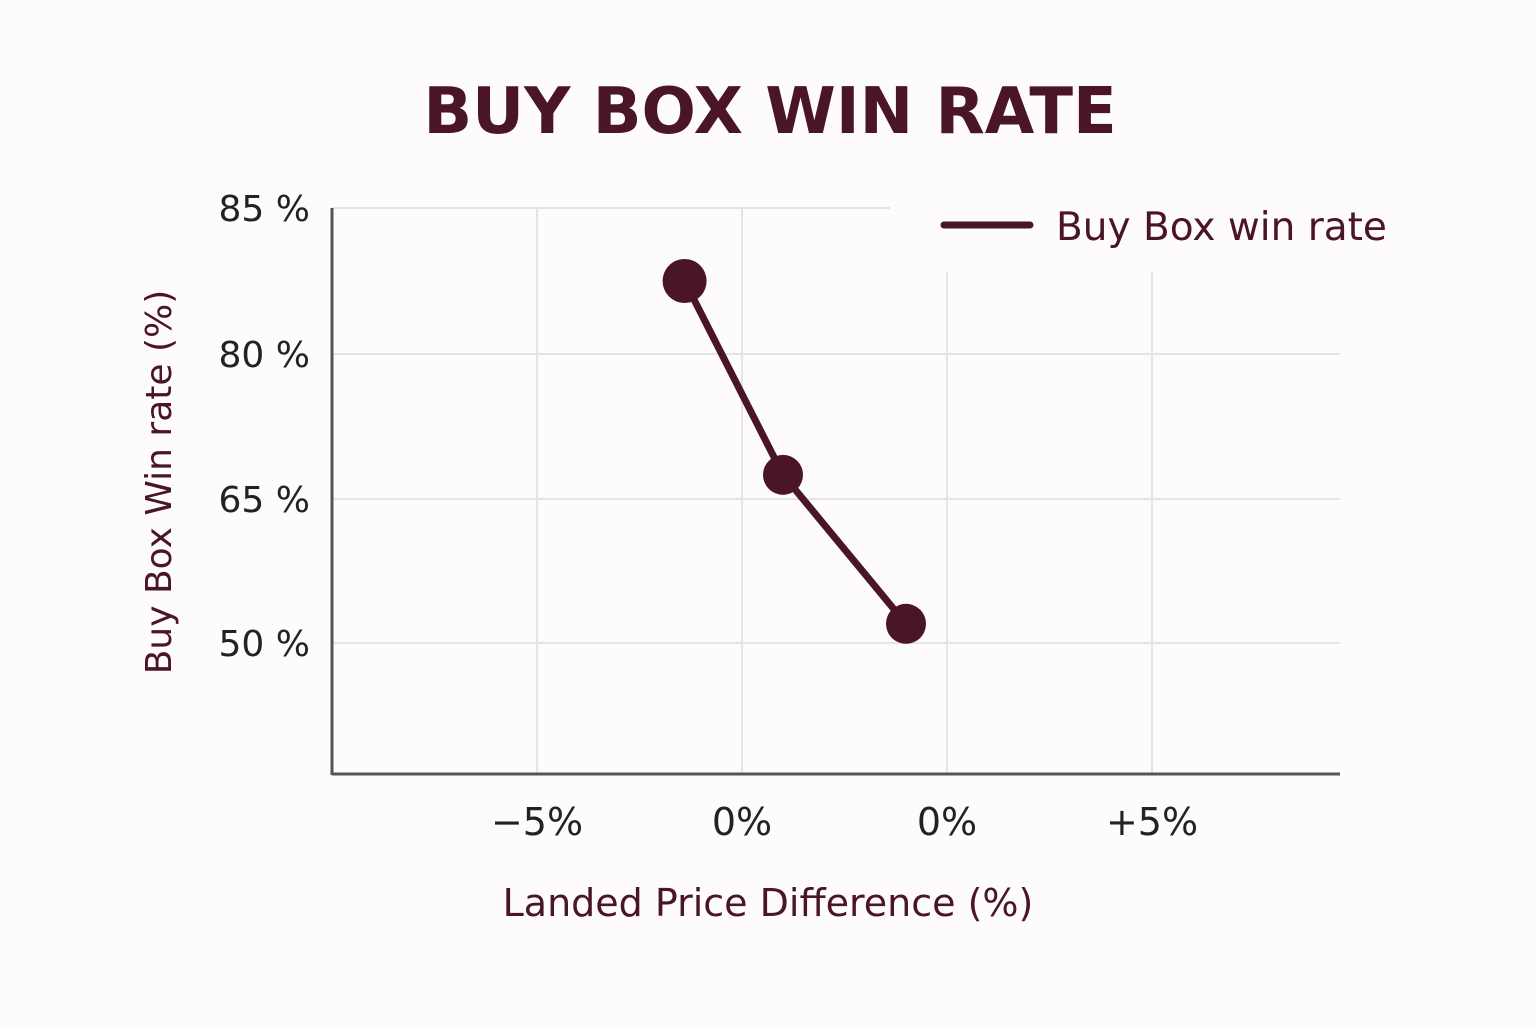 This screenshot has width=1536, height=1028. I want to click on x-tick-label: −5%, so click(537, 822).